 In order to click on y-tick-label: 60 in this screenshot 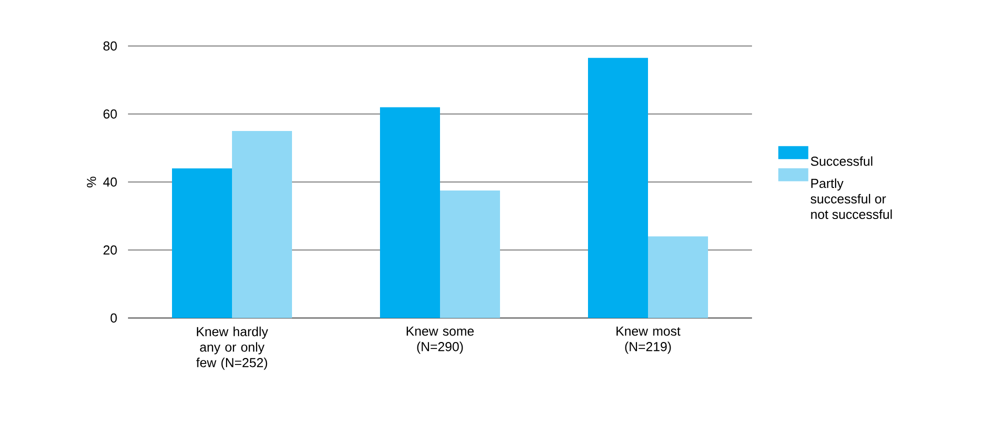, I will do `click(110, 114)`.